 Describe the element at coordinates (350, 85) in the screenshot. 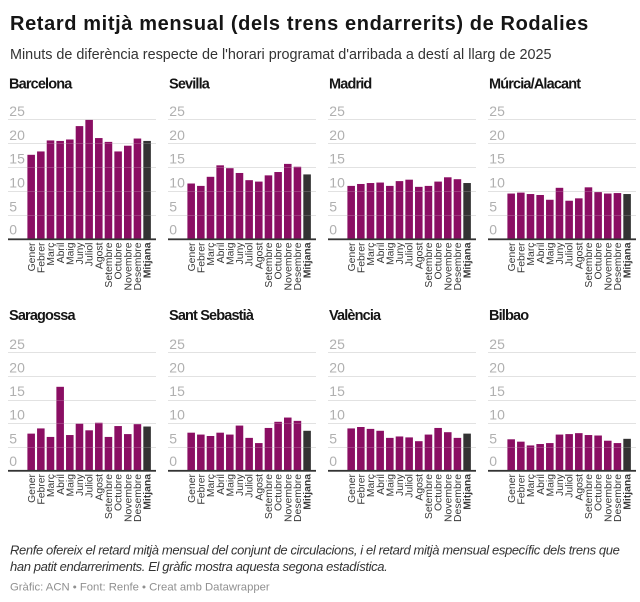

I see `svg-text: Madrid` at that location.